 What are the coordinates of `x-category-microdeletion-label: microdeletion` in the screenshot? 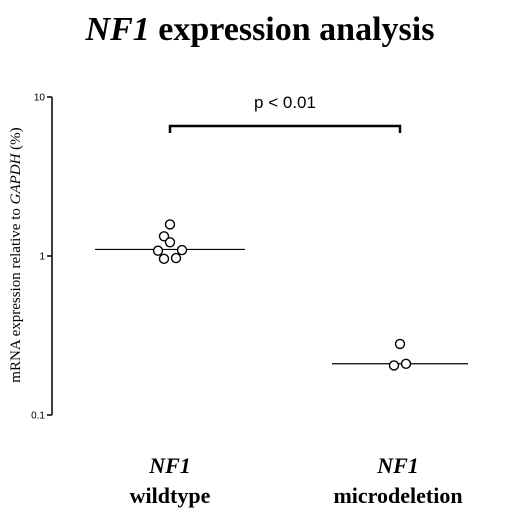 It's located at (397, 495).